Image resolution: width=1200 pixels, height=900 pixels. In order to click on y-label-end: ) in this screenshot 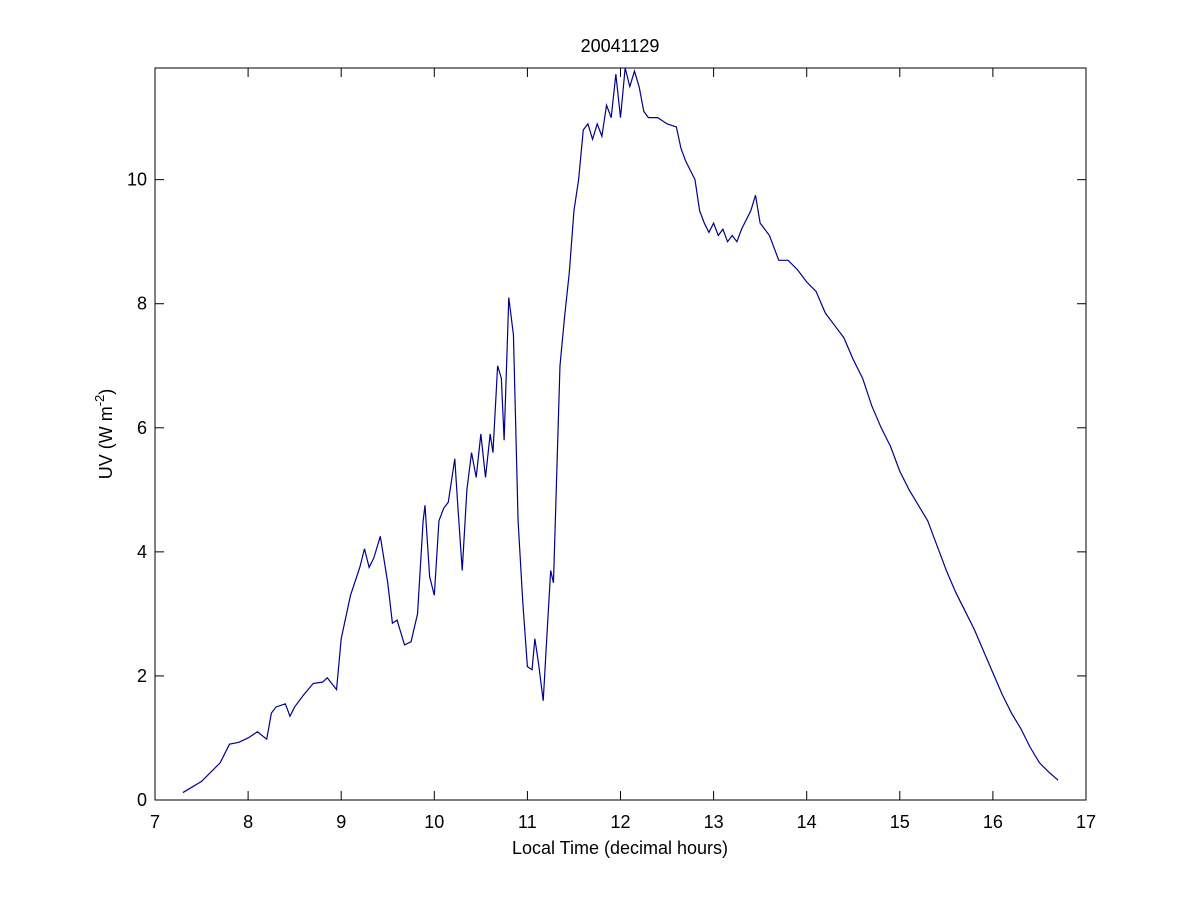, I will do `click(106, 392)`.